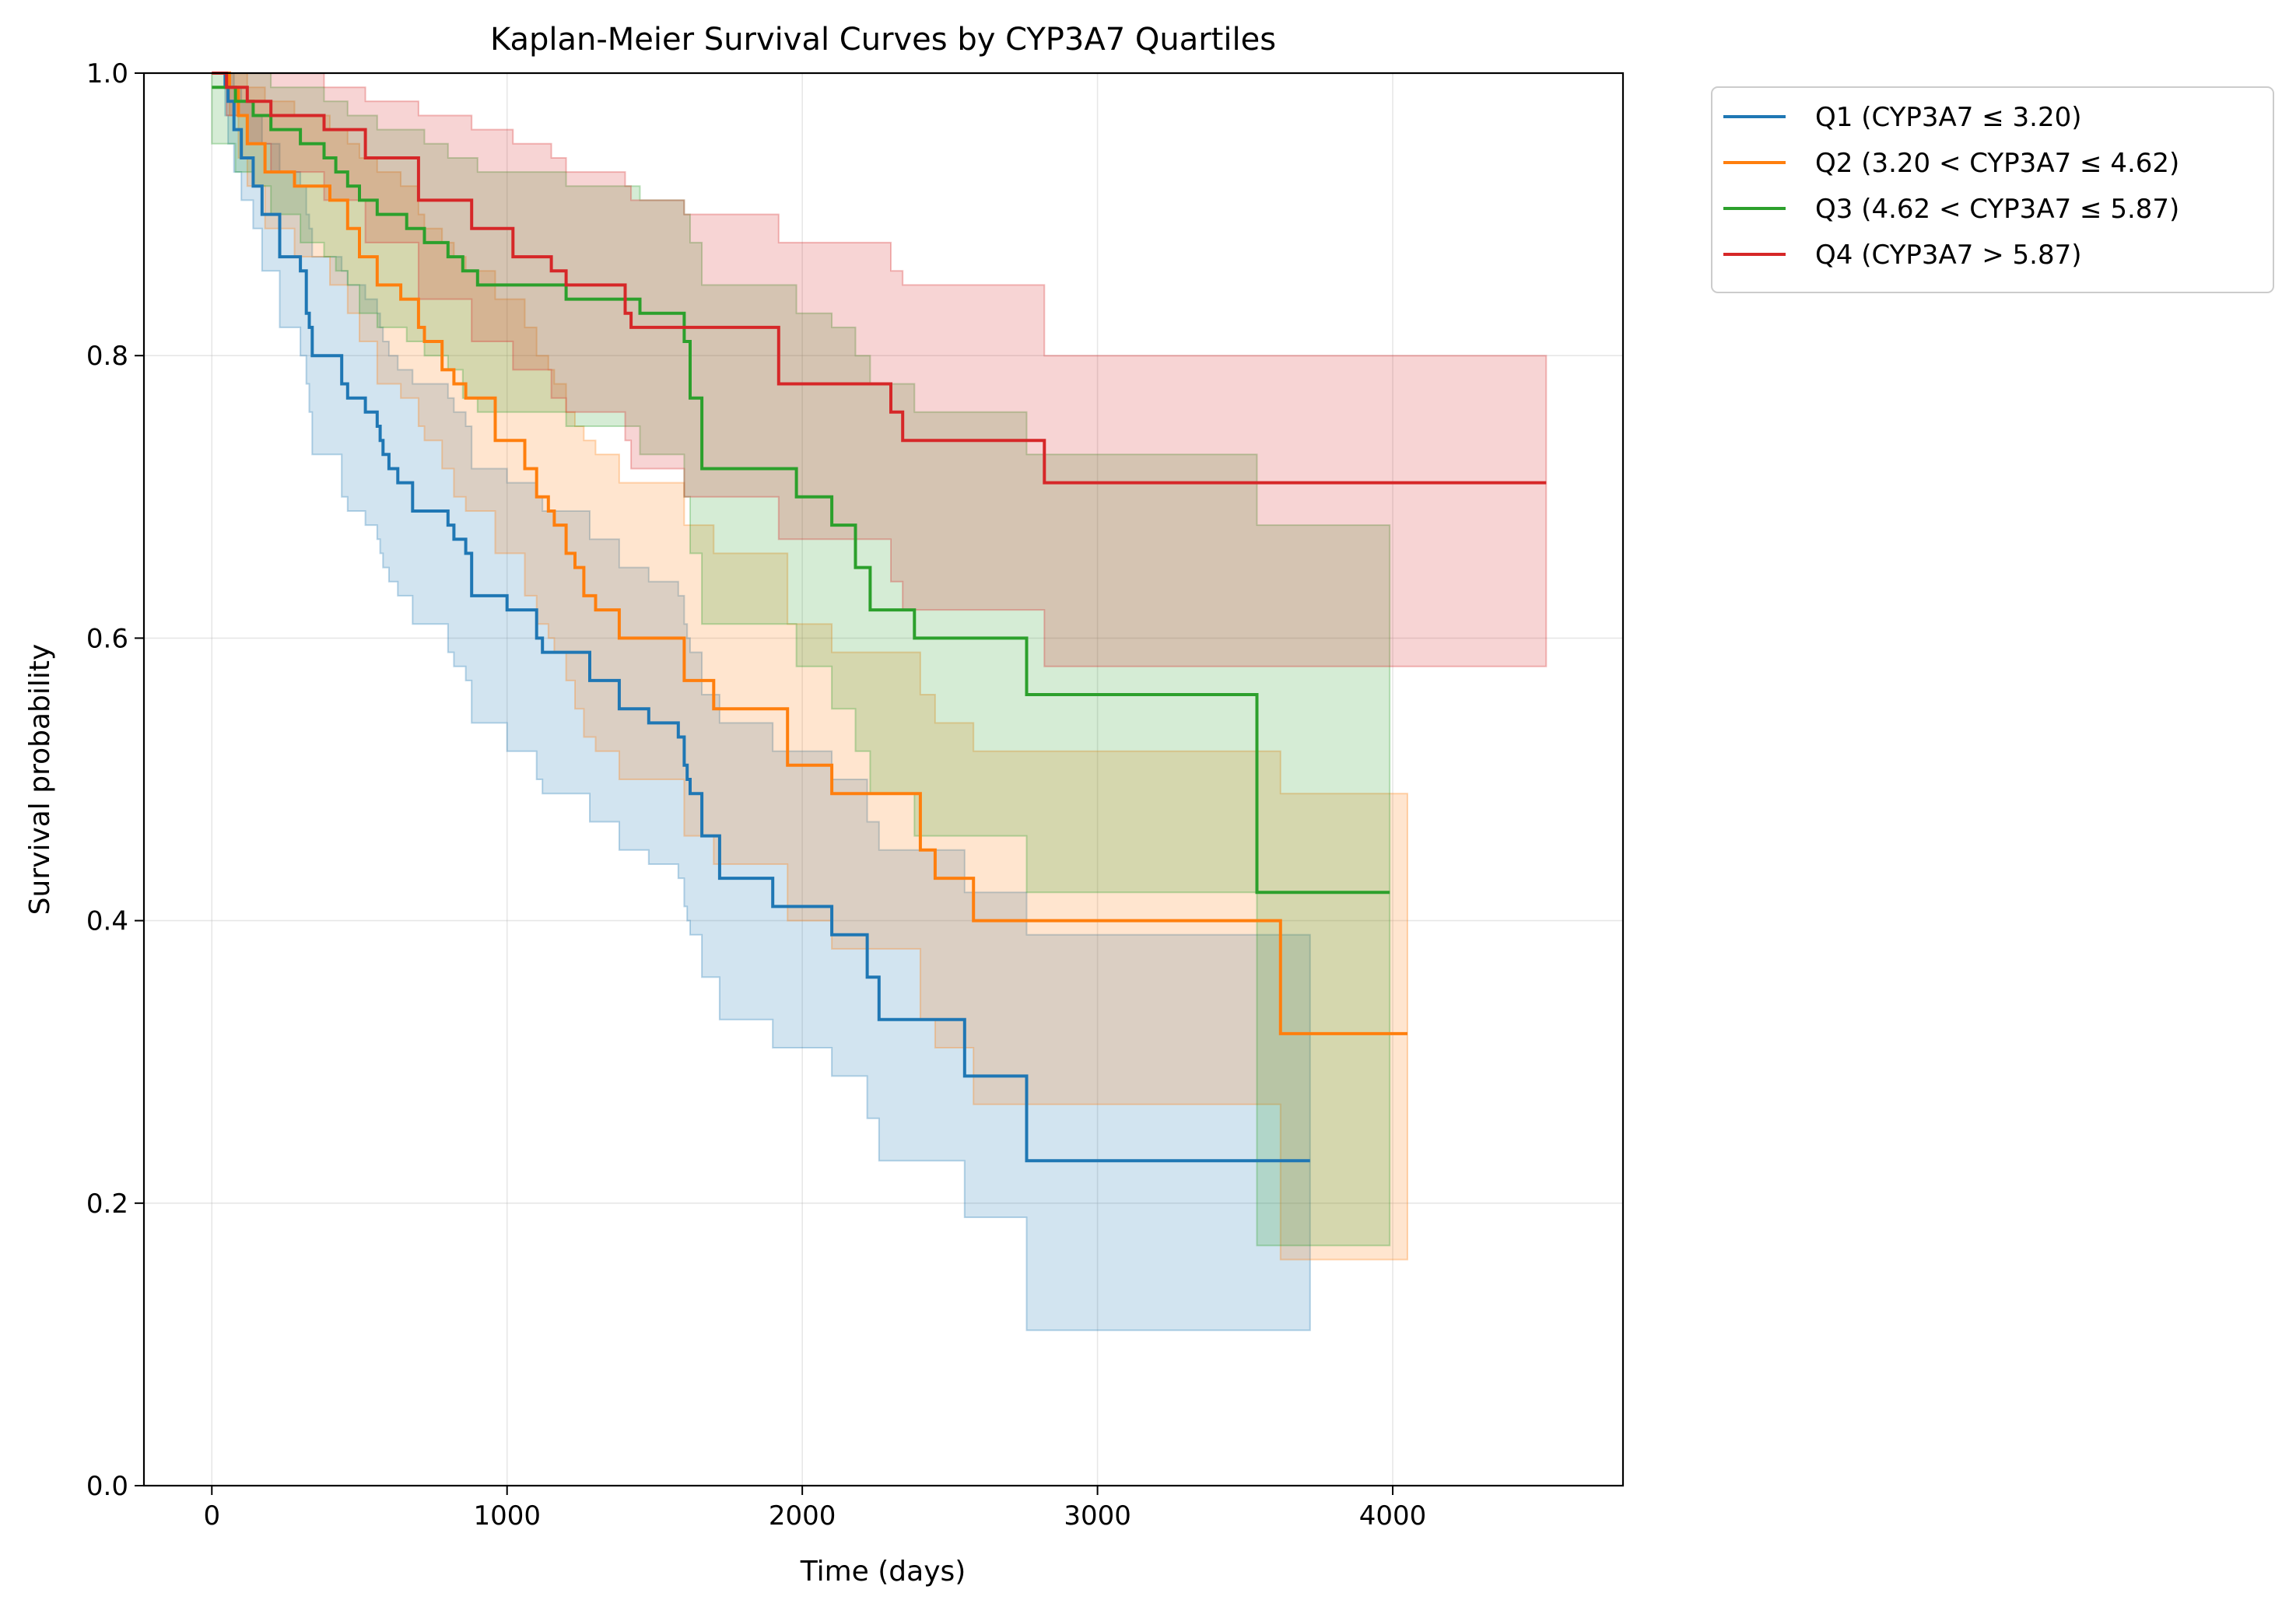 The image size is (2296, 1607). What do you see at coordinates (507, 1516) in the screenshot?
I see `x-tick-label: 1000` at bounding box center [507, 1516].